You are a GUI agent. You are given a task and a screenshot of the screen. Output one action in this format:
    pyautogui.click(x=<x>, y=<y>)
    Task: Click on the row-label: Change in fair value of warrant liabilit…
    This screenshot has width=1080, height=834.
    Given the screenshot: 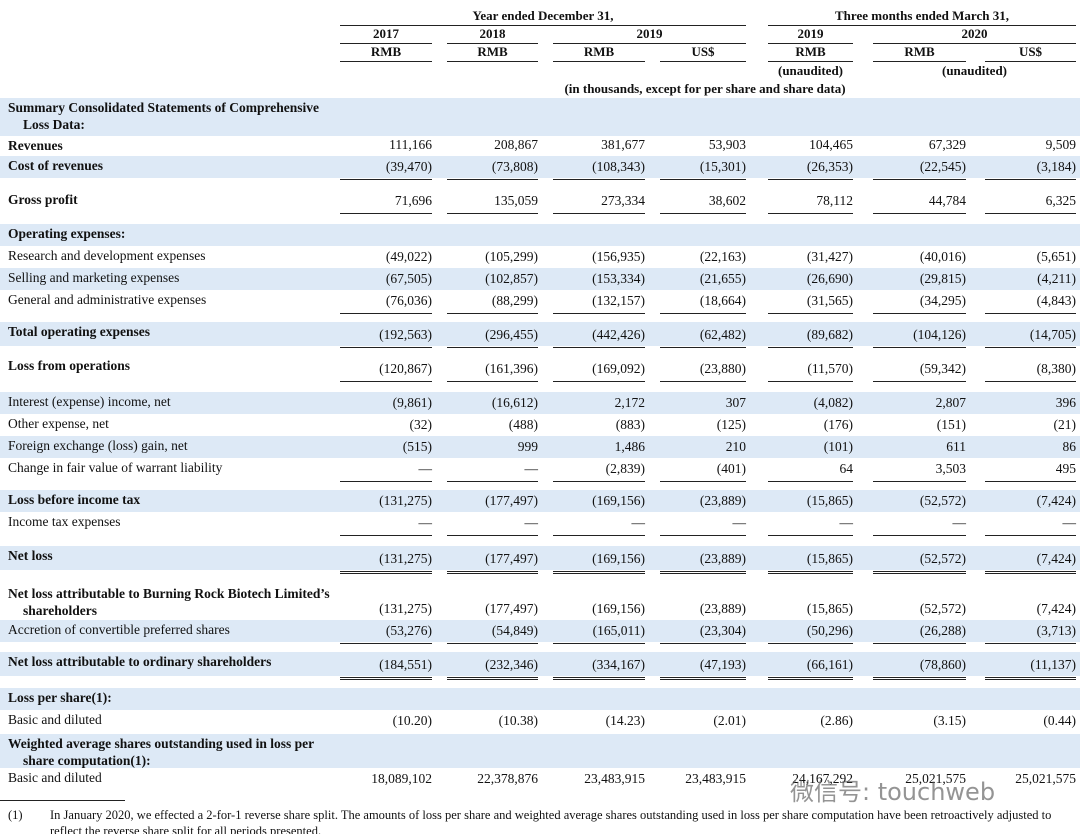 What is the action you would take?
    pyautogui.click(x=115, y=467)
    